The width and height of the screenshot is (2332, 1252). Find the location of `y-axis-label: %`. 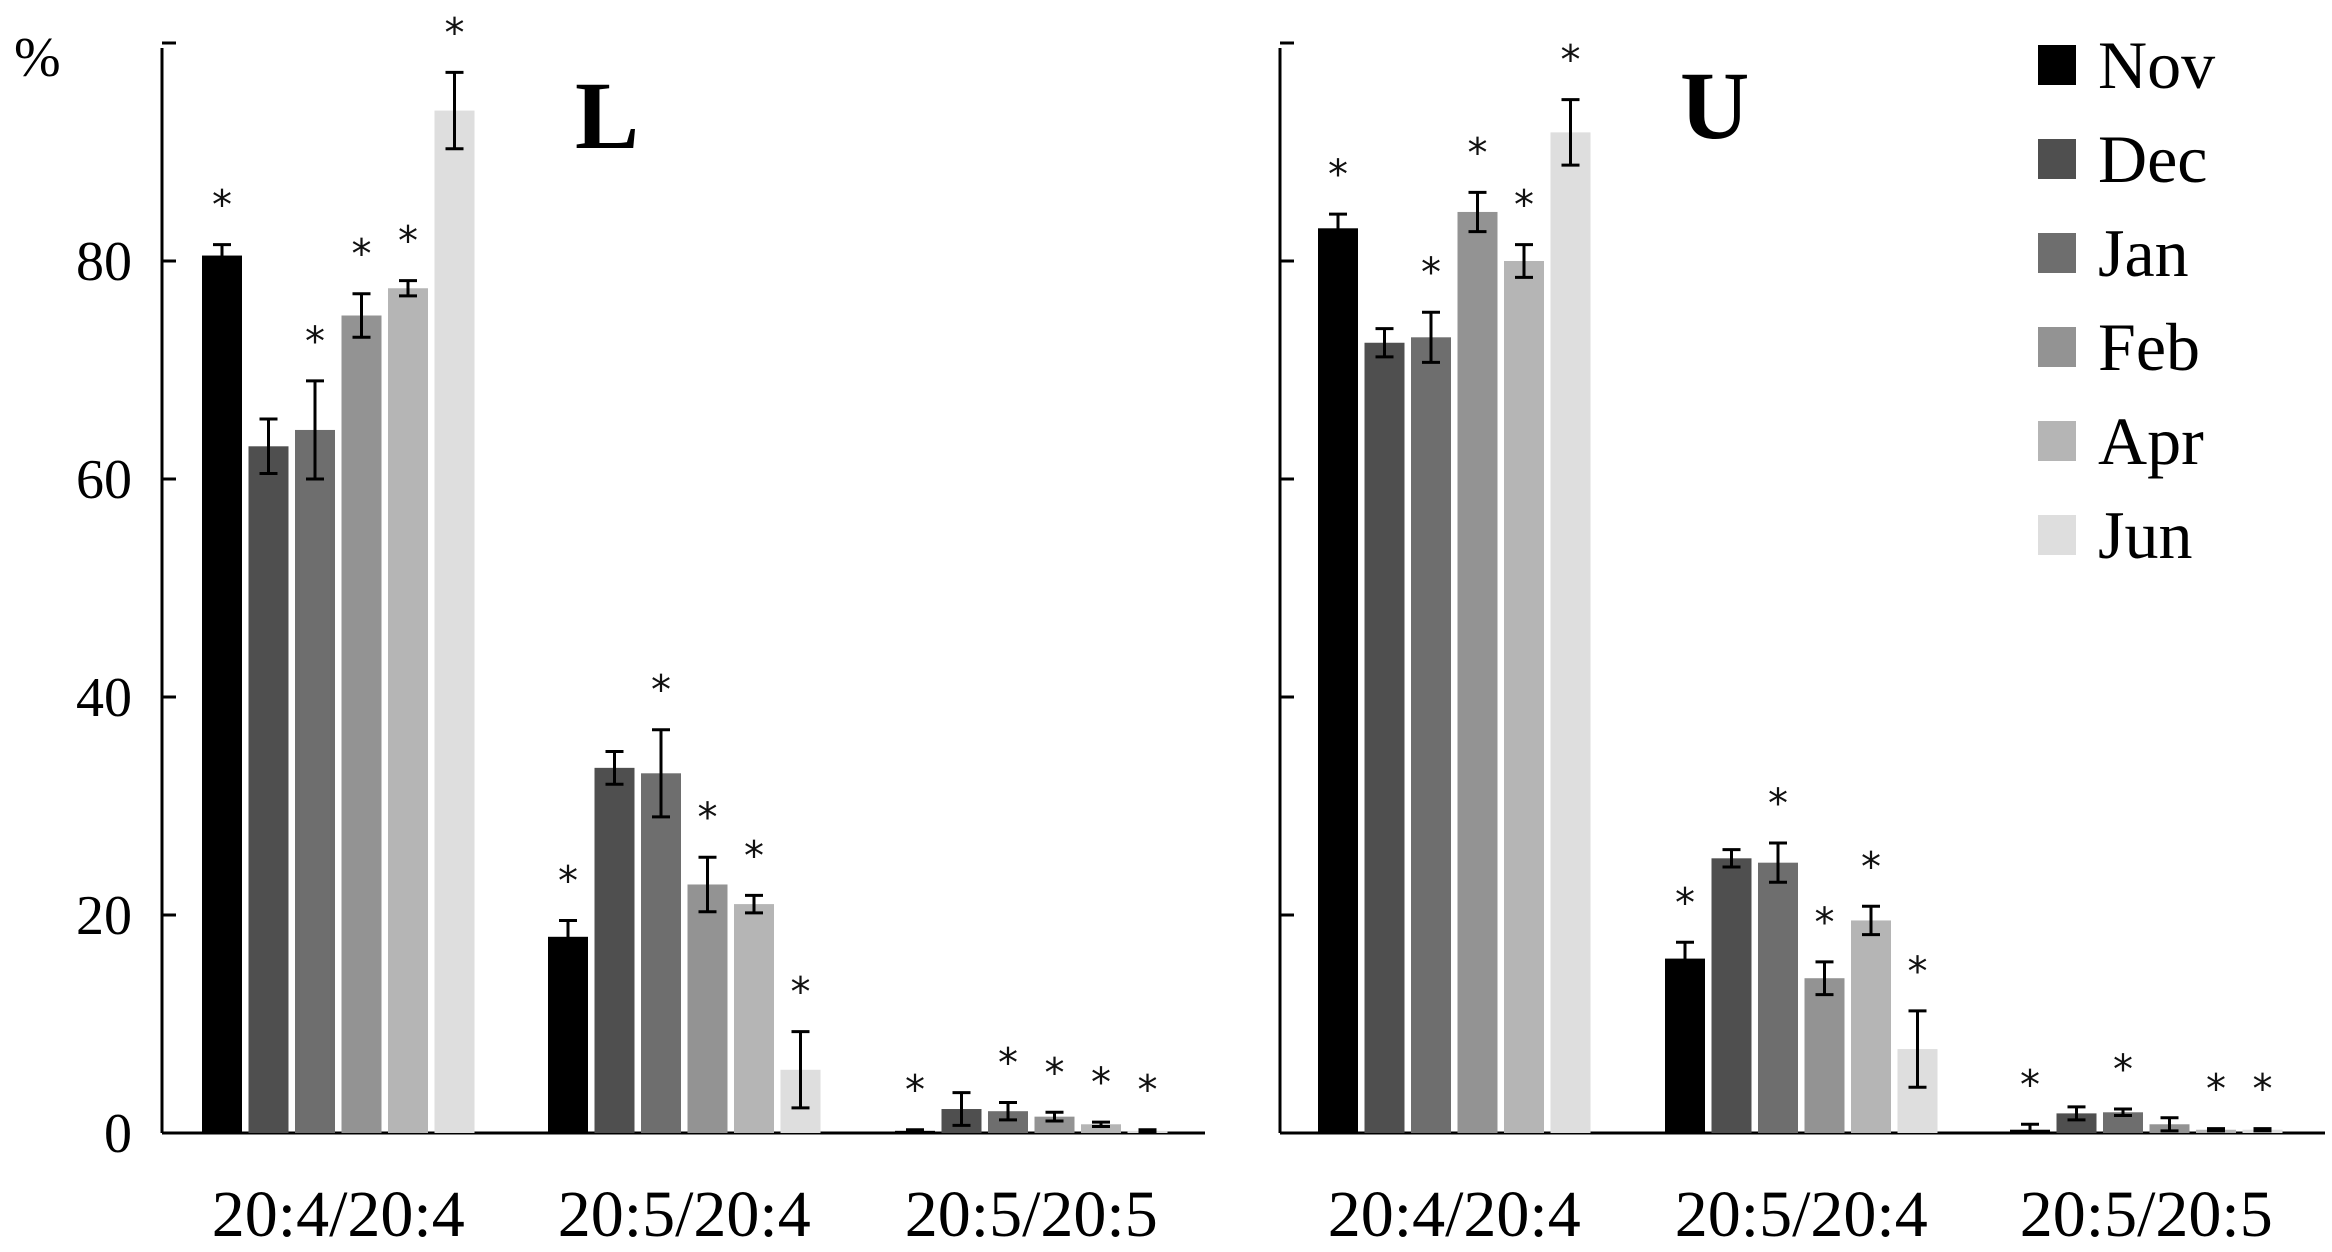

y-axis-label: % is located at coordinates (37, 58).